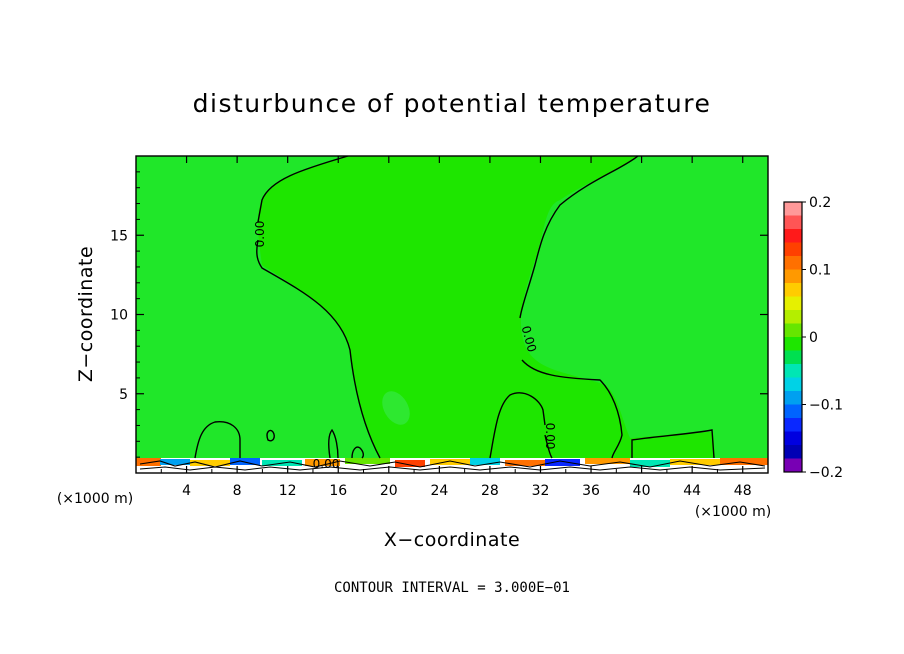 The width and height of the screenshot is (904, 654). I want to click on field-patch, so click(396, 408).